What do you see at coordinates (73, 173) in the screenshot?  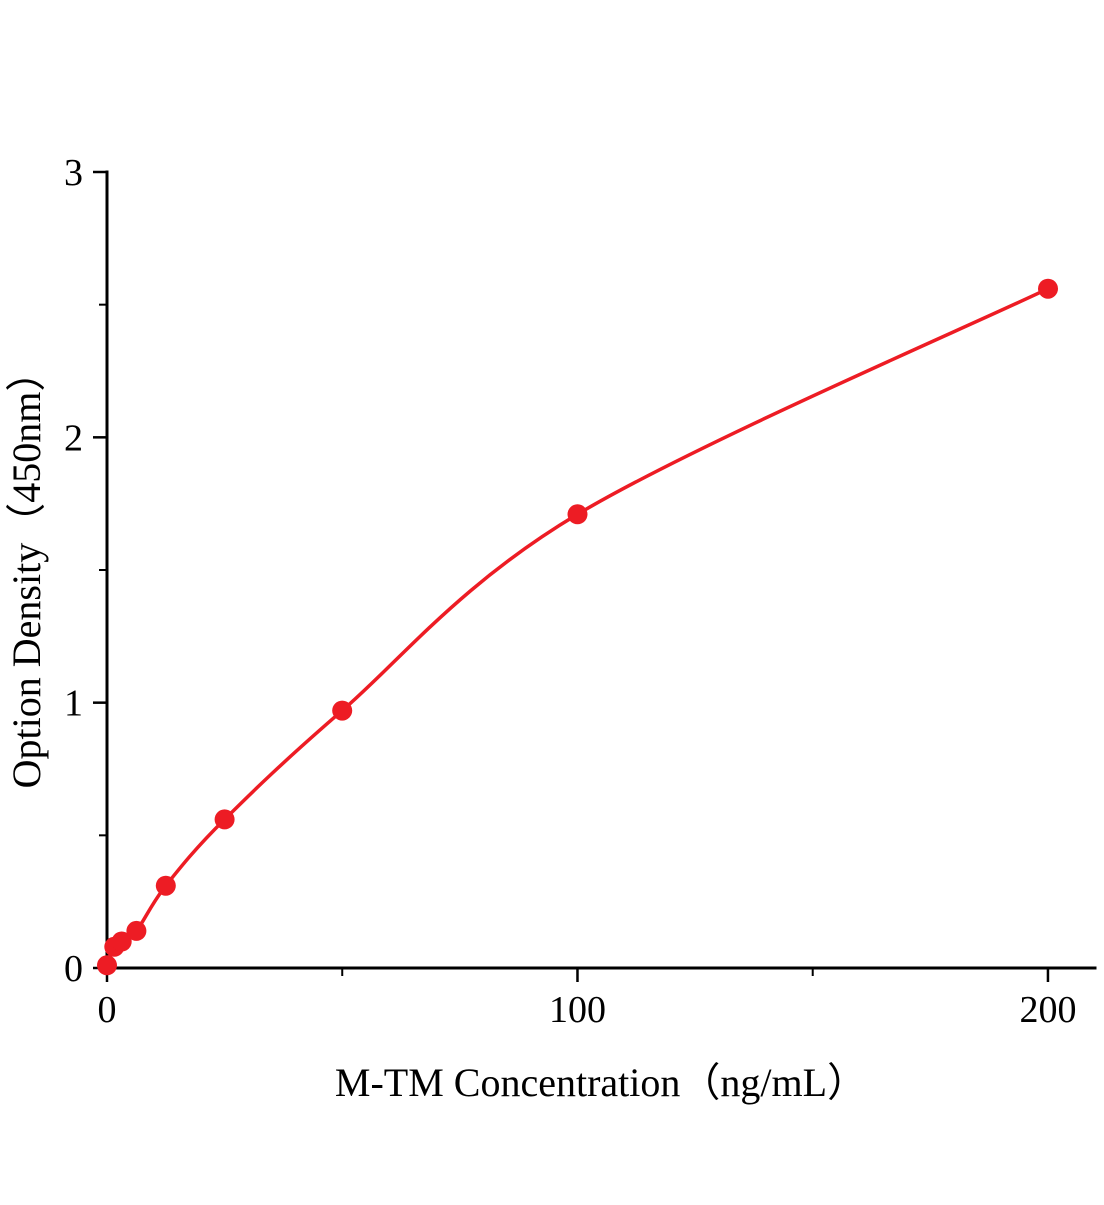 I see `y-tick-label: 3` at bounding box center [73, 173].